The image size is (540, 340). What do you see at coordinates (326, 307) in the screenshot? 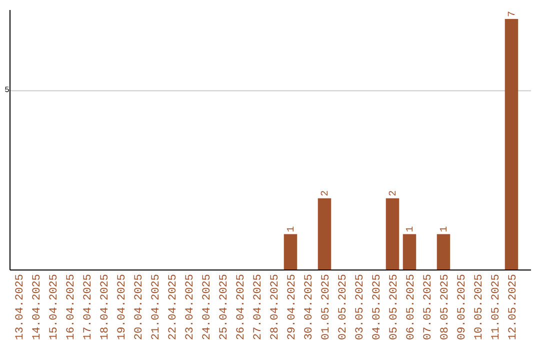
I see `x-tick-label: 01.05.2025` at bounding box center [326, 307].